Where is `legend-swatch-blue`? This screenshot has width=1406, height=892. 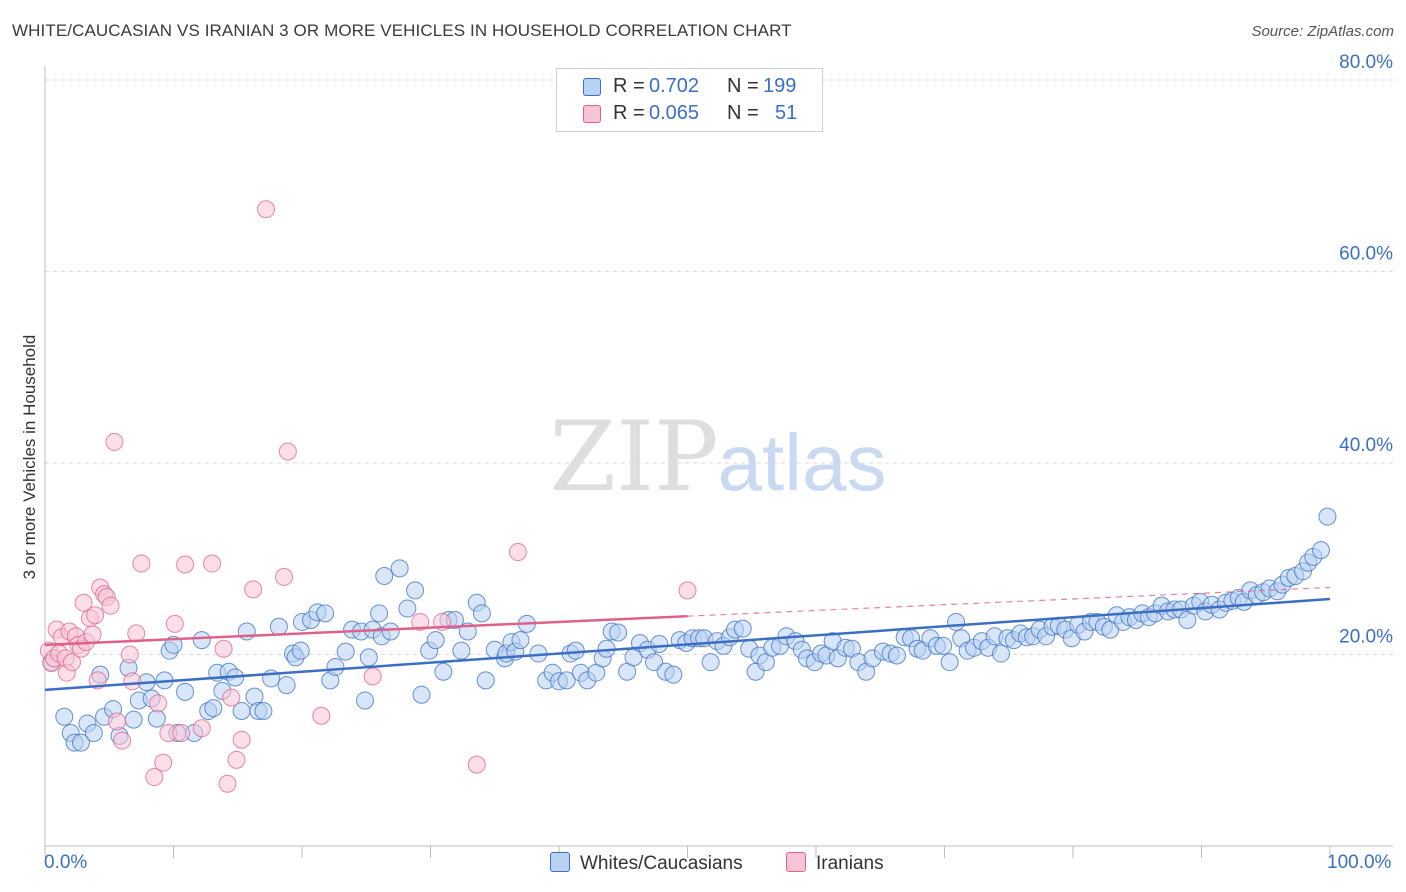
legend-swatch-blue is located at coordinates (592, 87).